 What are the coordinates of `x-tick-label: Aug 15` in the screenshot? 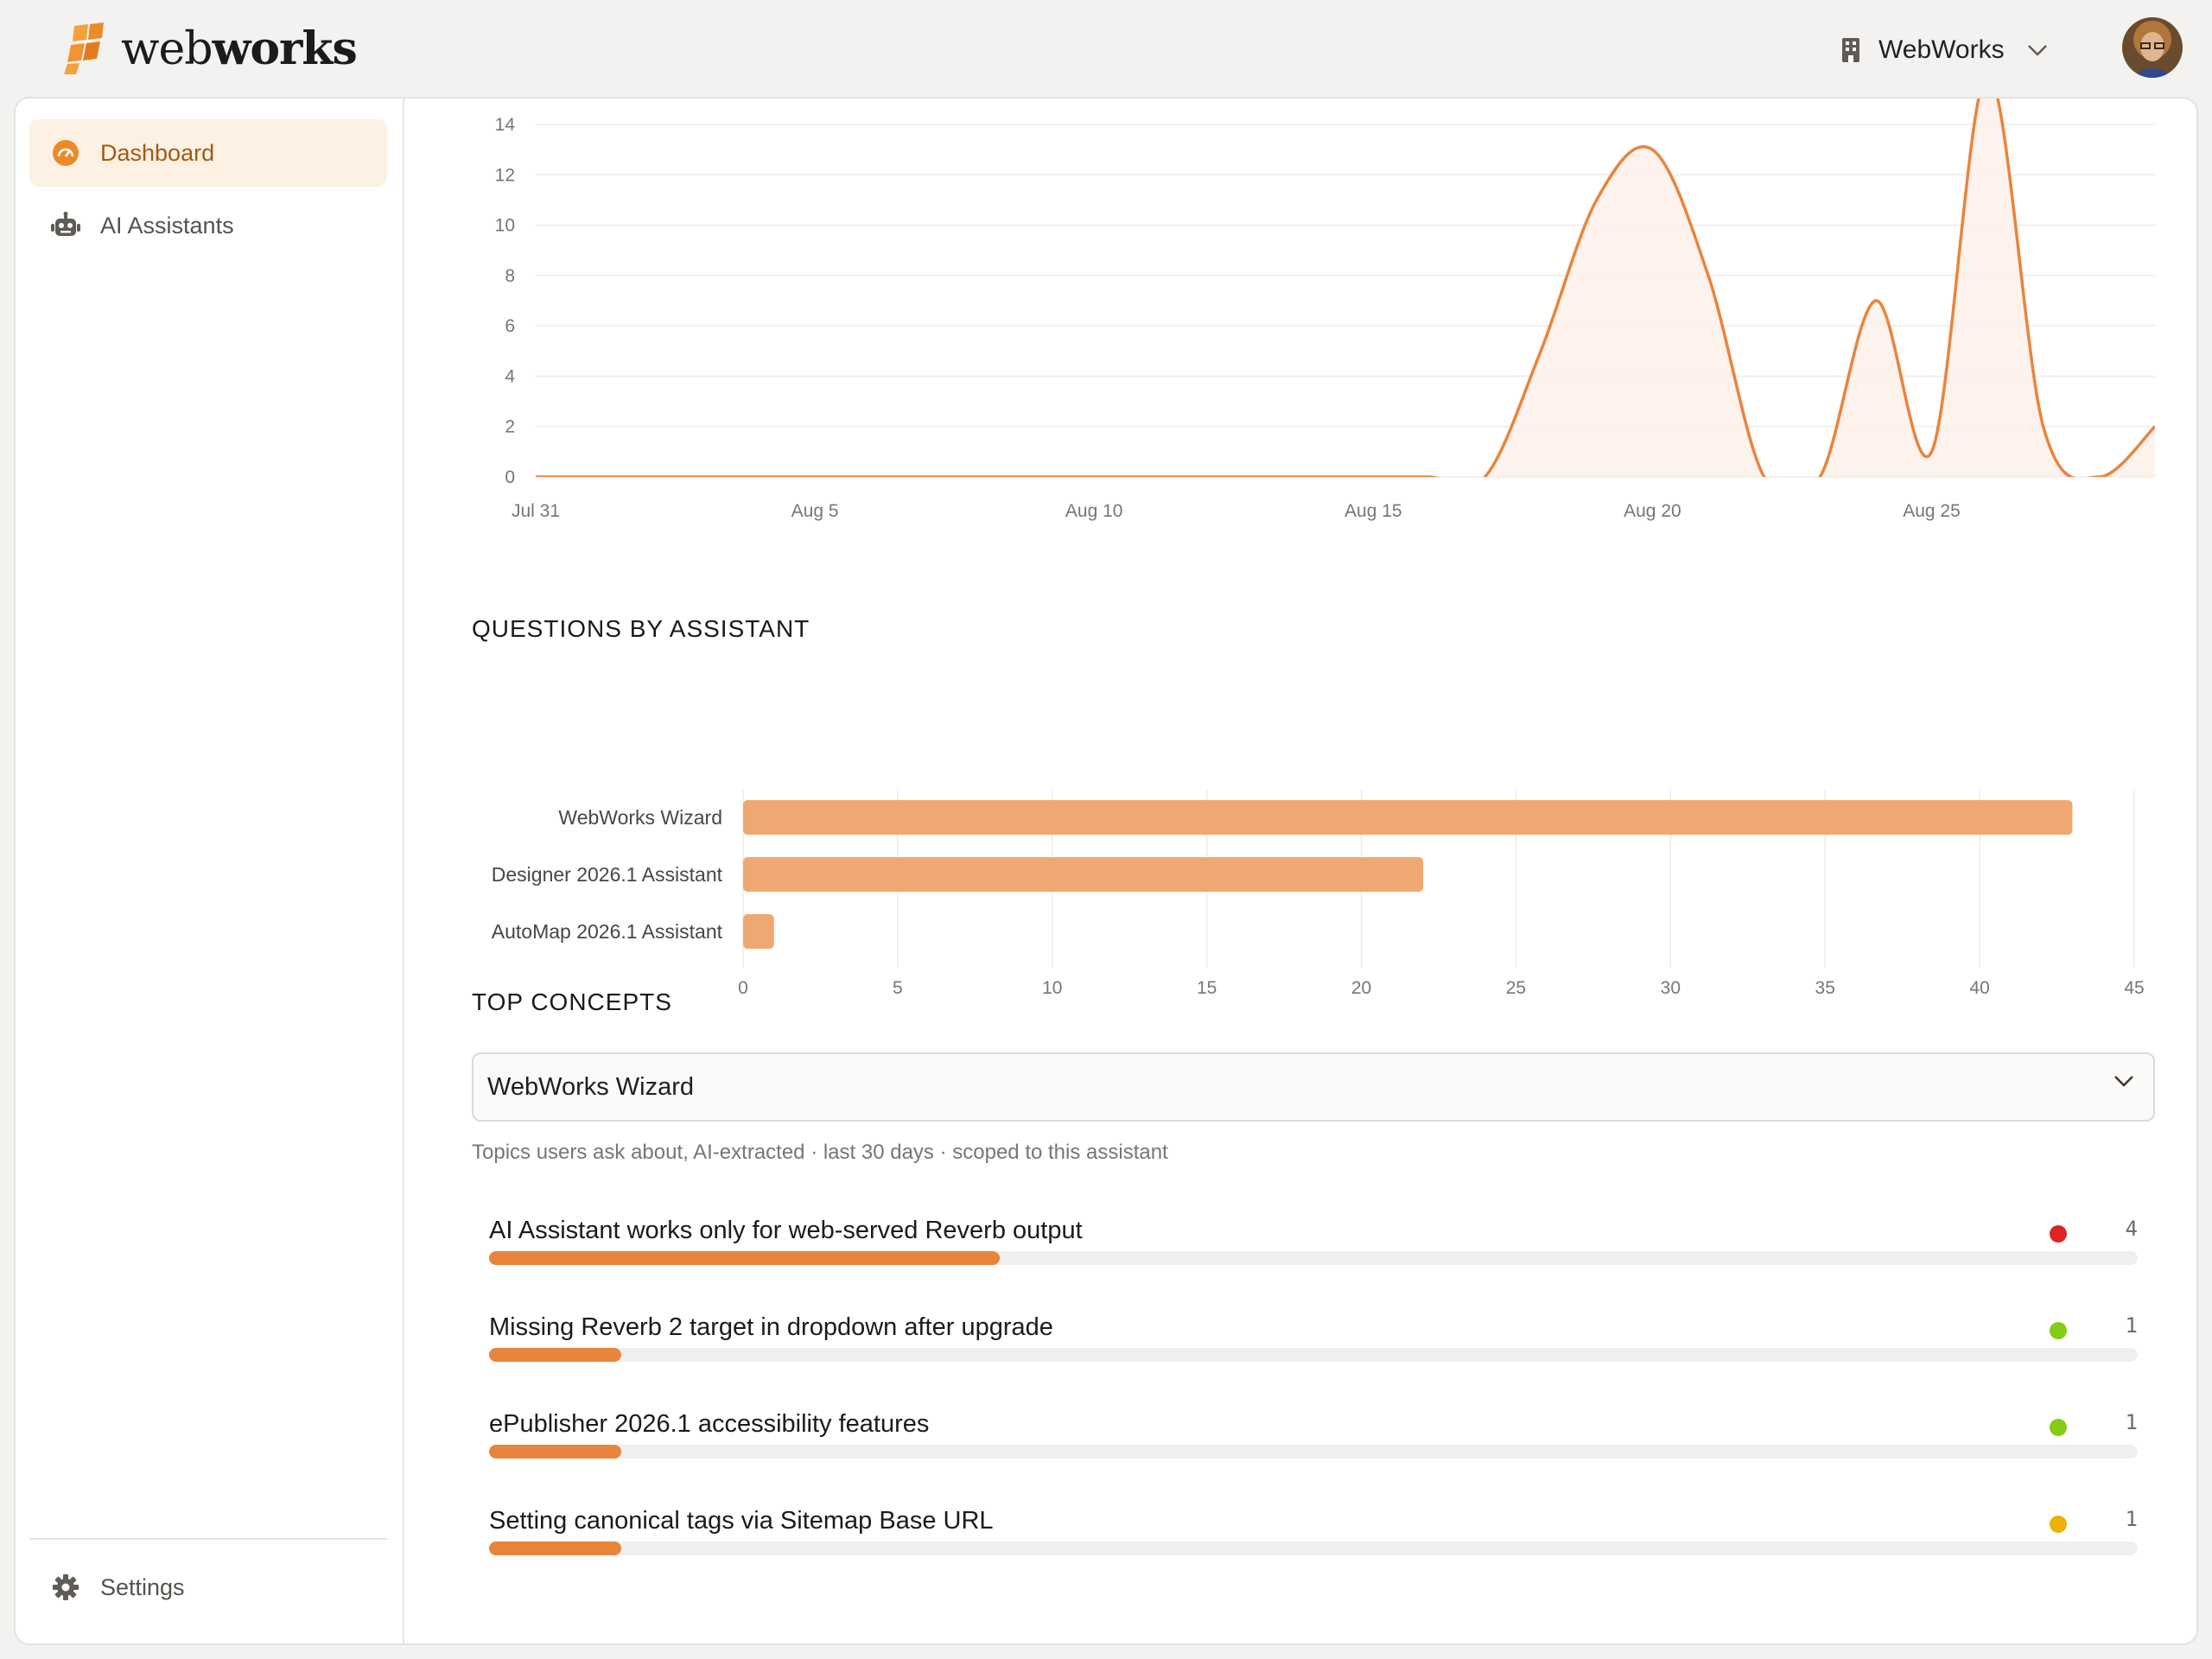 It's located at (1373, 511).